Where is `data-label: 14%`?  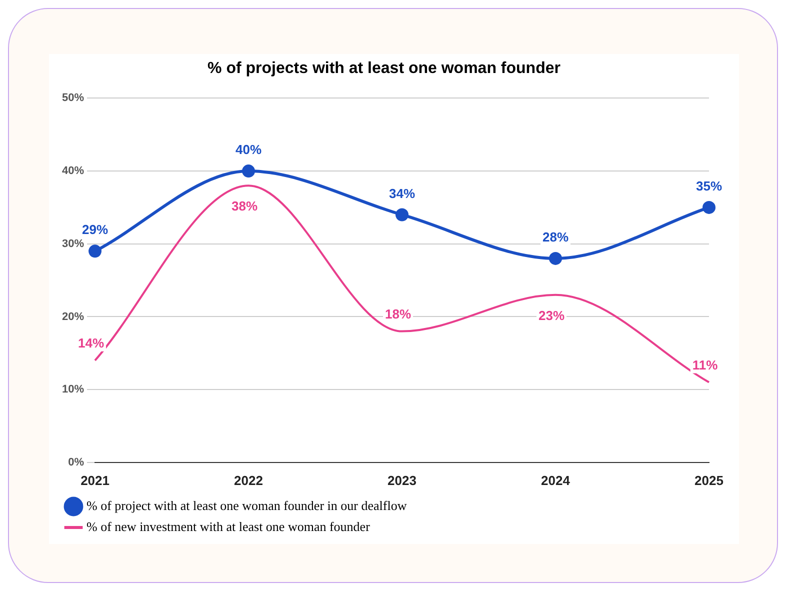
data-label: 14% is located at coordinates (91, 343).